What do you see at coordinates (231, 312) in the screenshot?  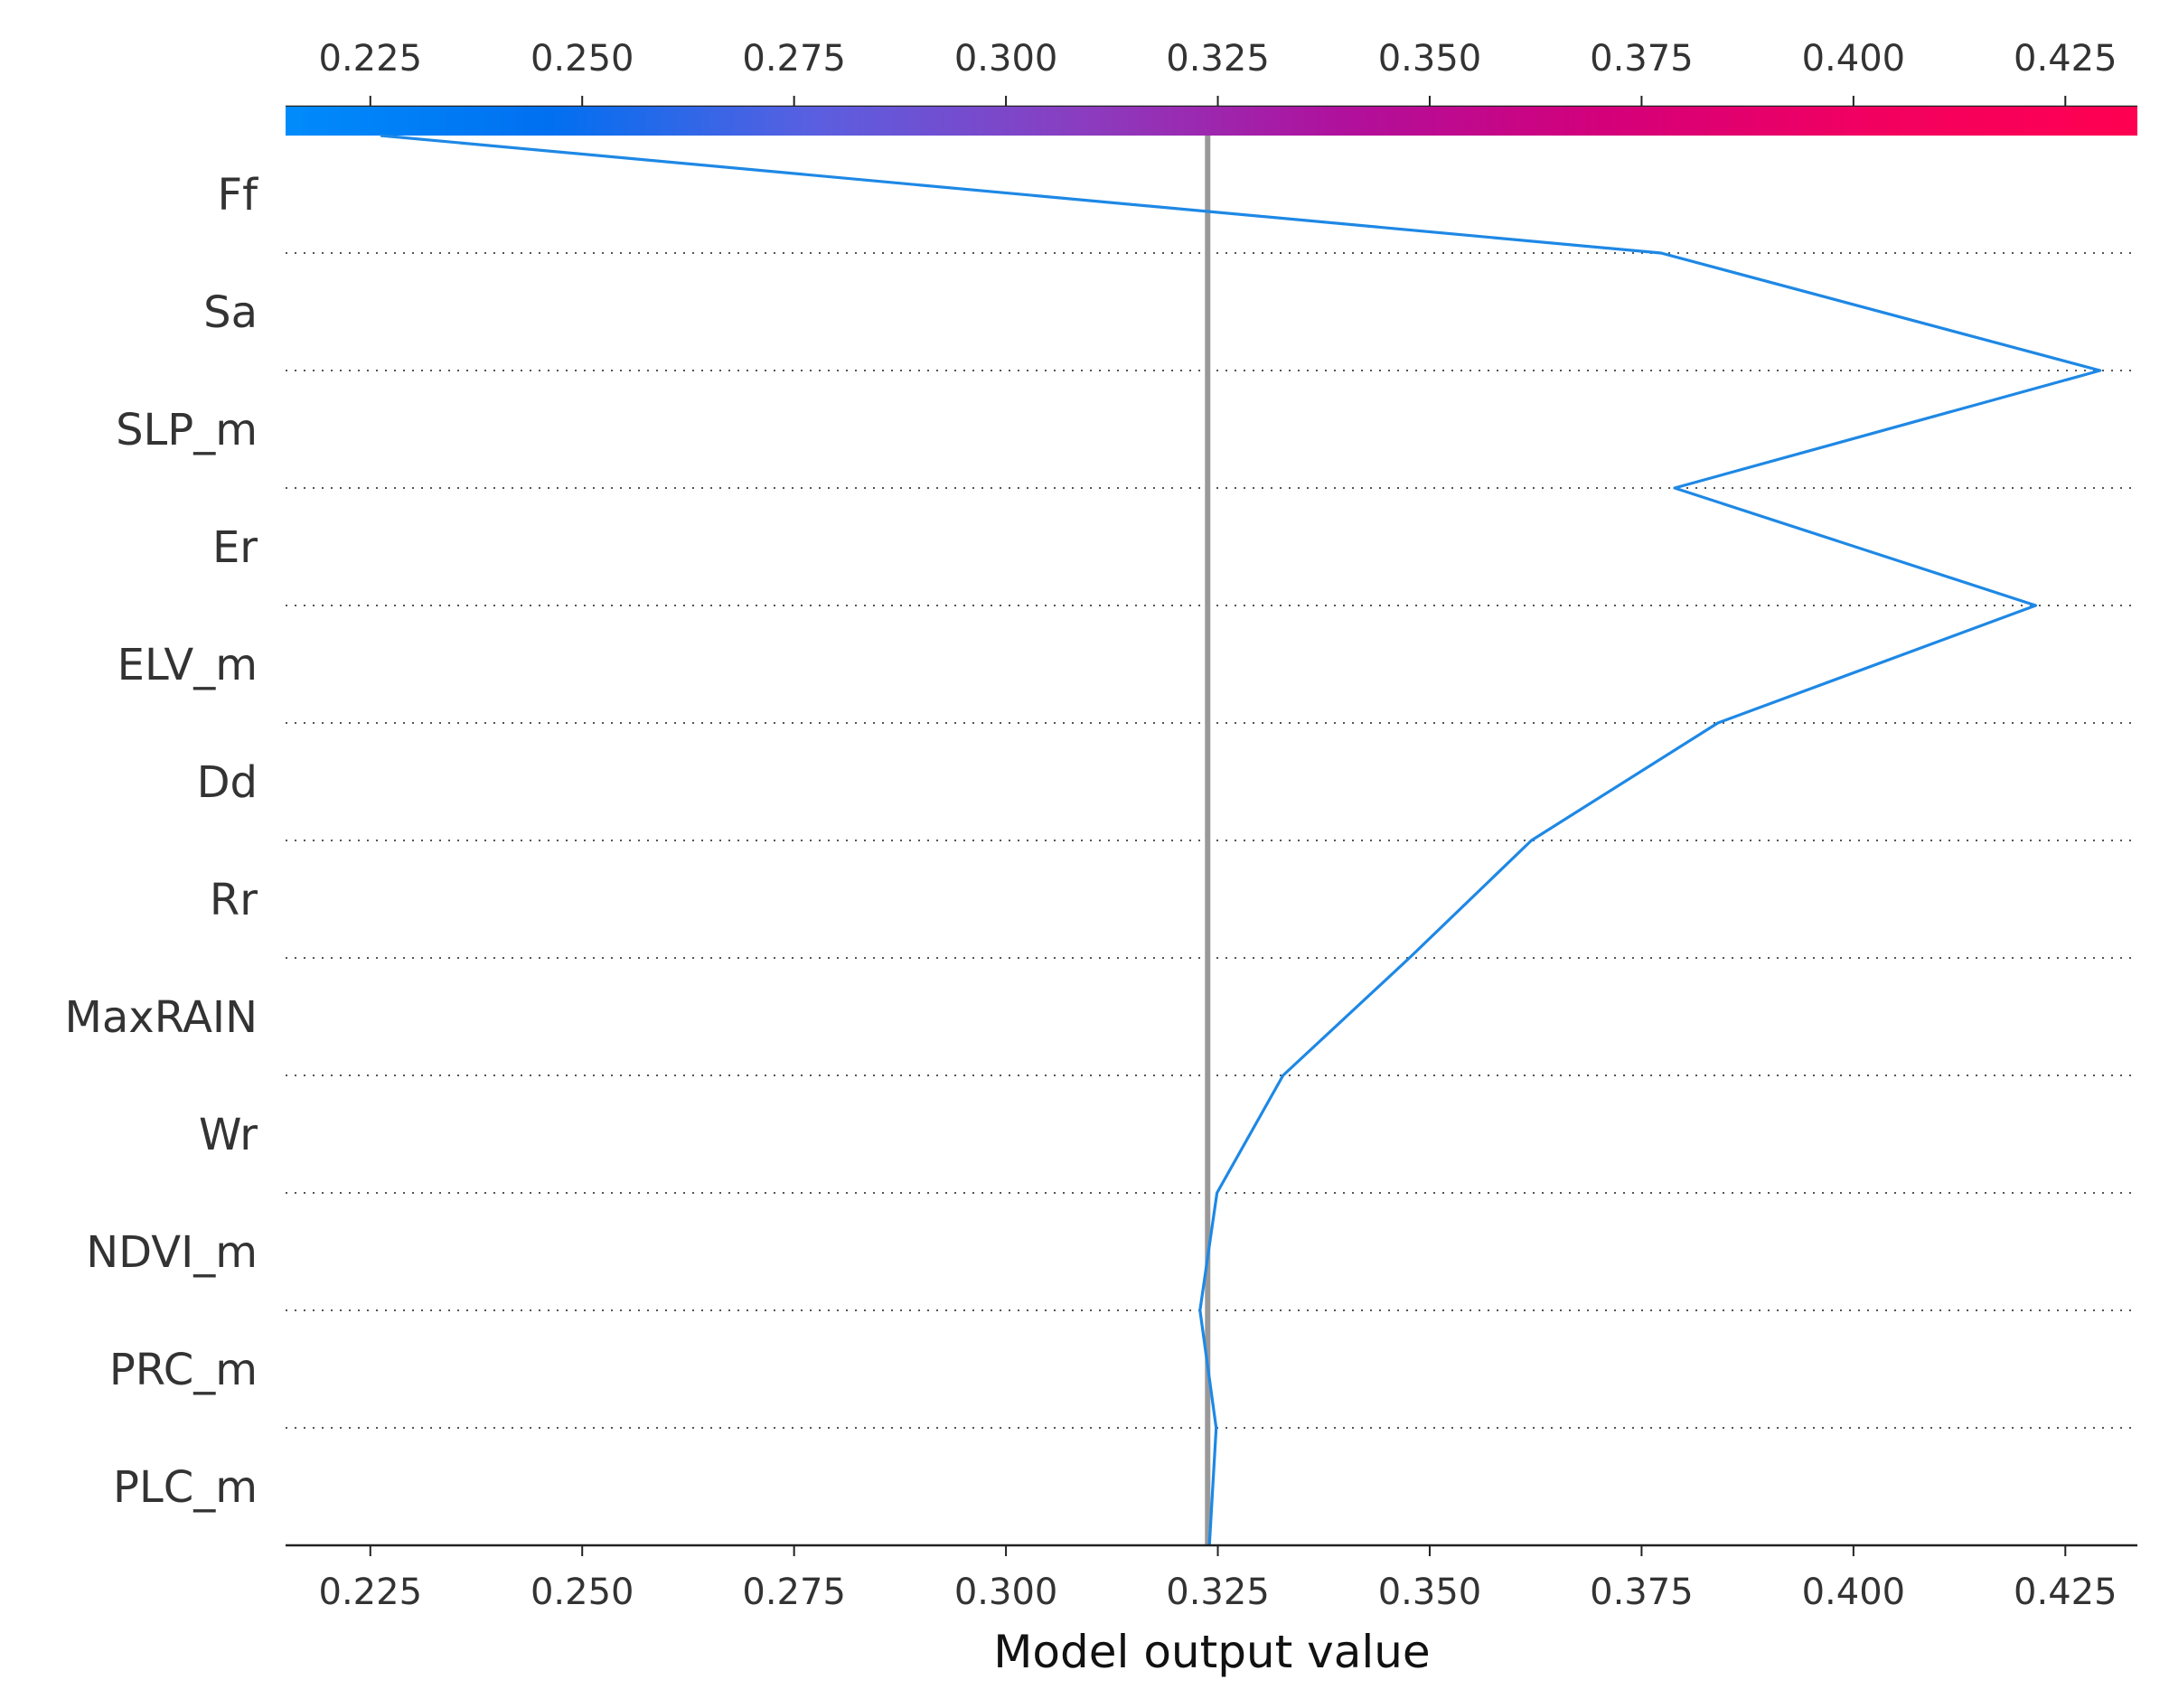 I see `feature-label: Sa` at bounding box center [231, 312].